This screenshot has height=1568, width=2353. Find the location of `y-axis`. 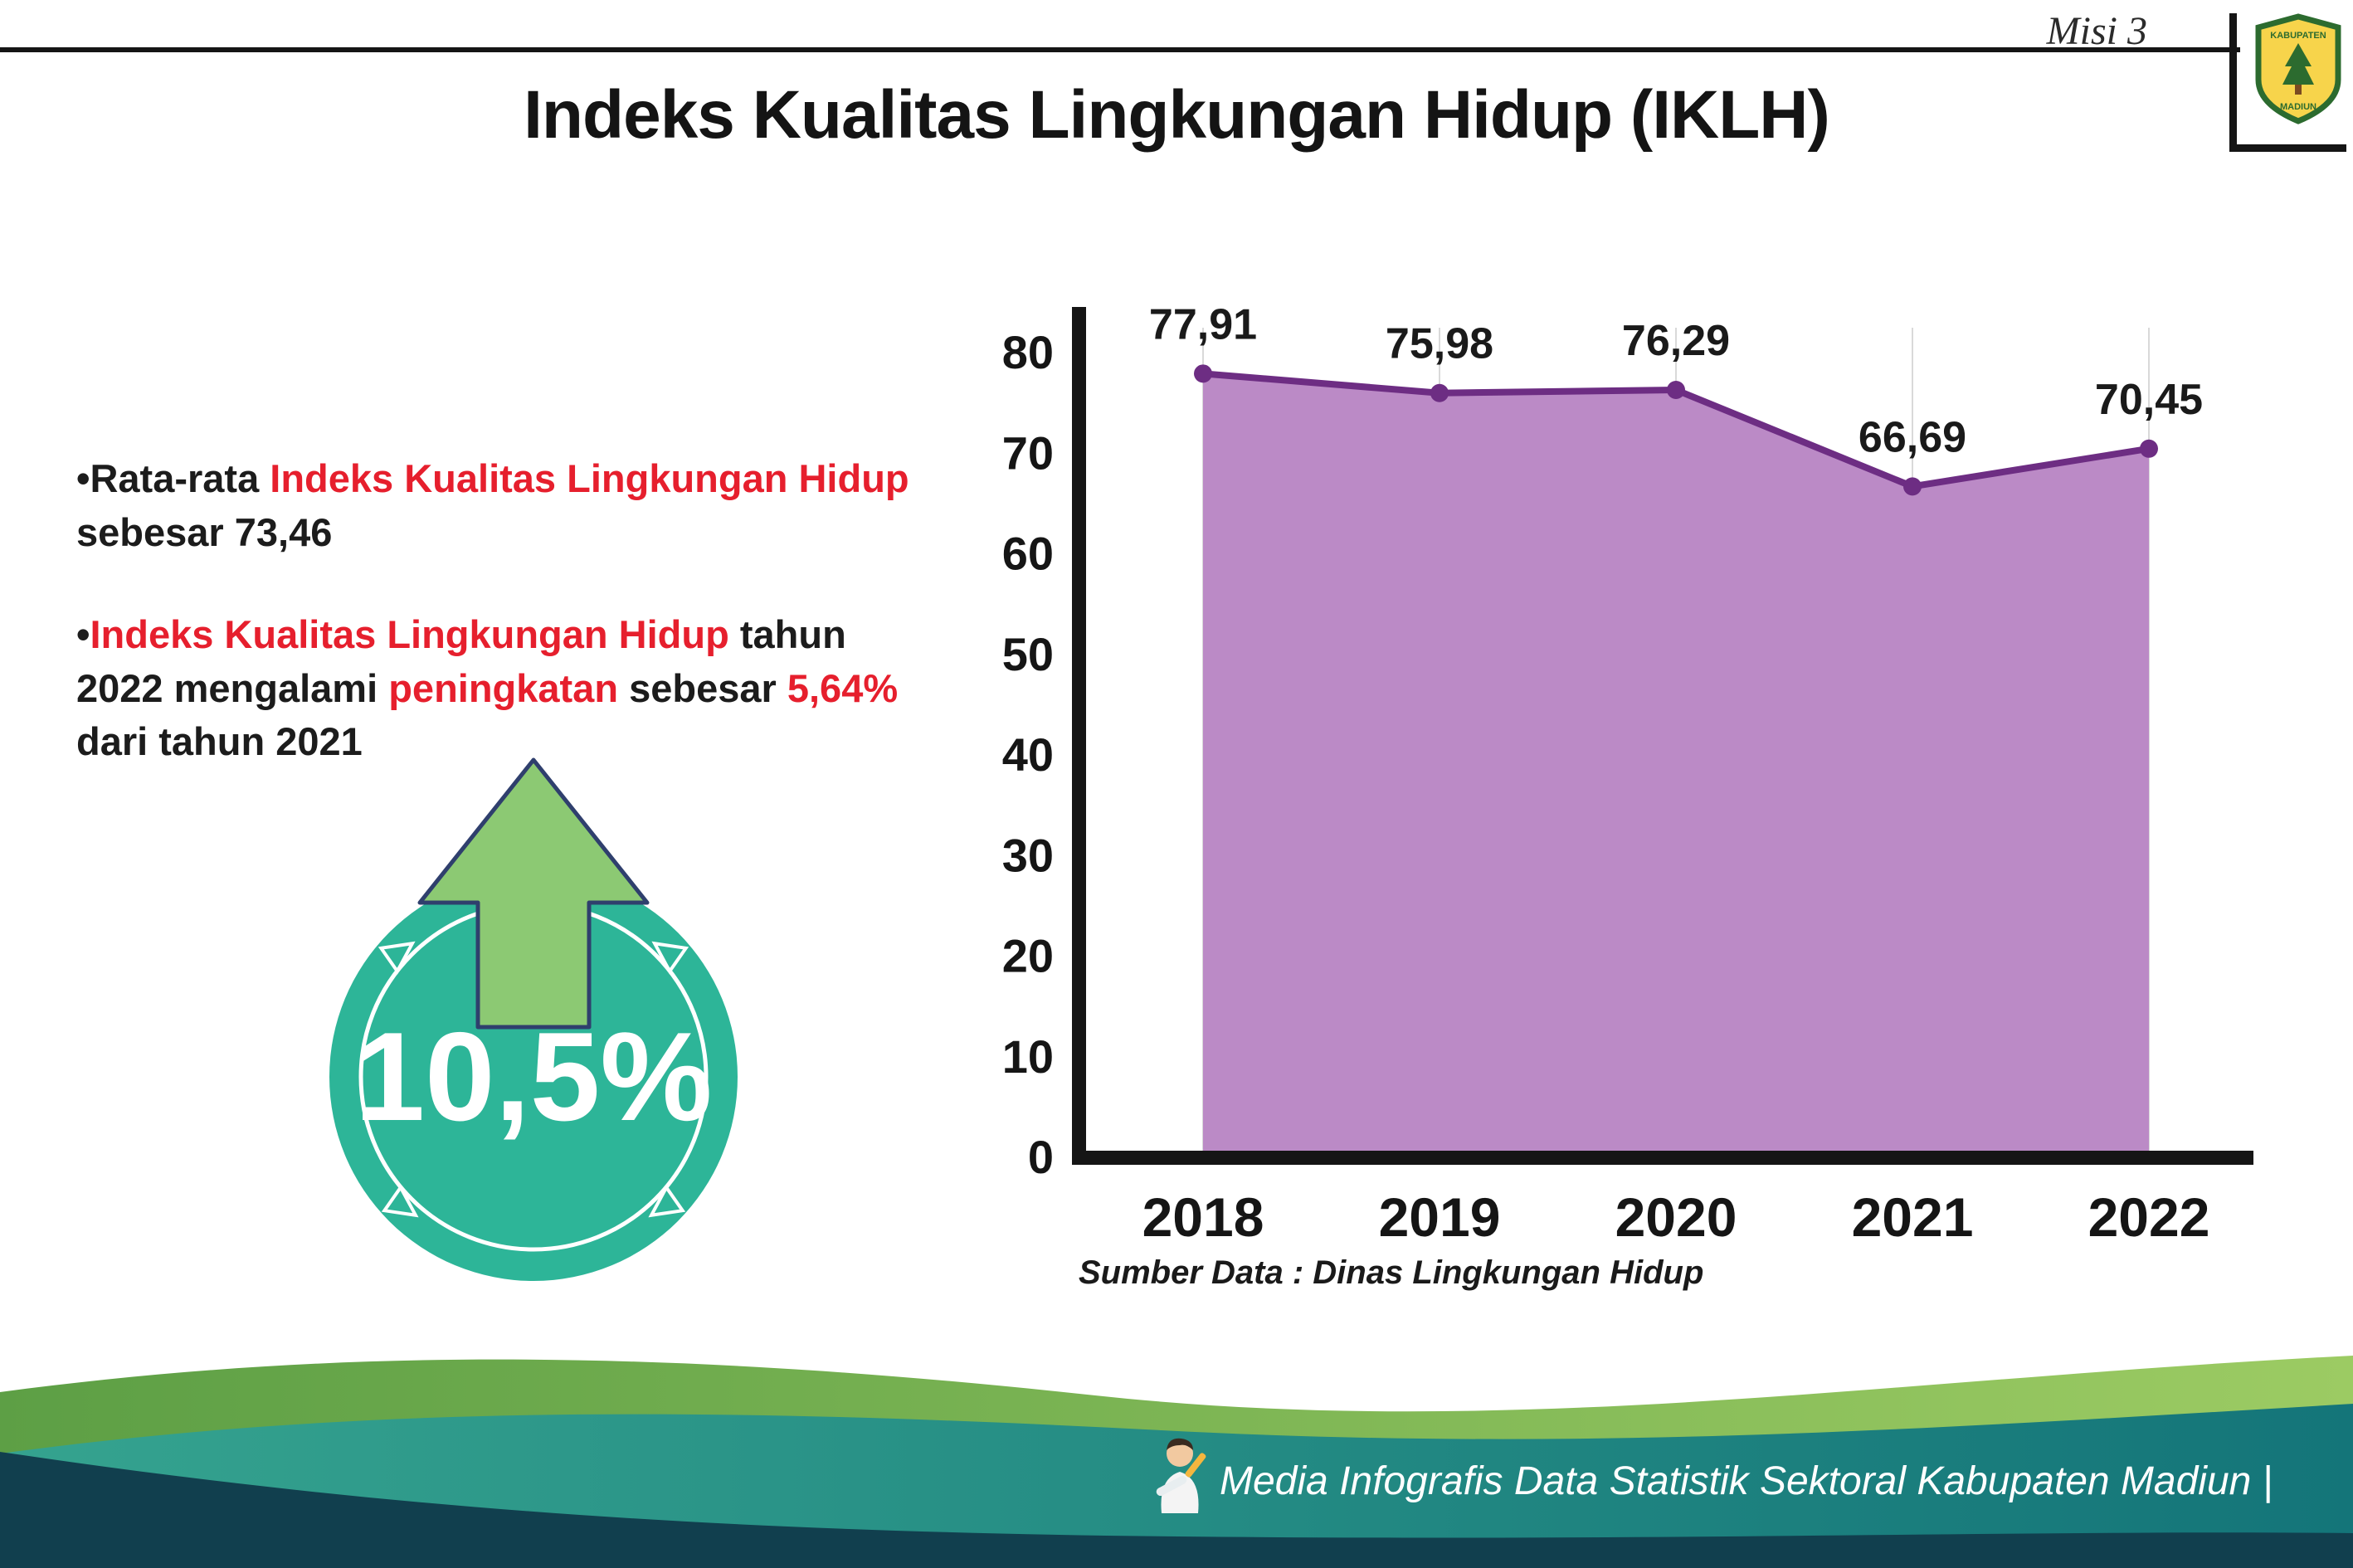

y-axis is located at coordinates (1079, 736).